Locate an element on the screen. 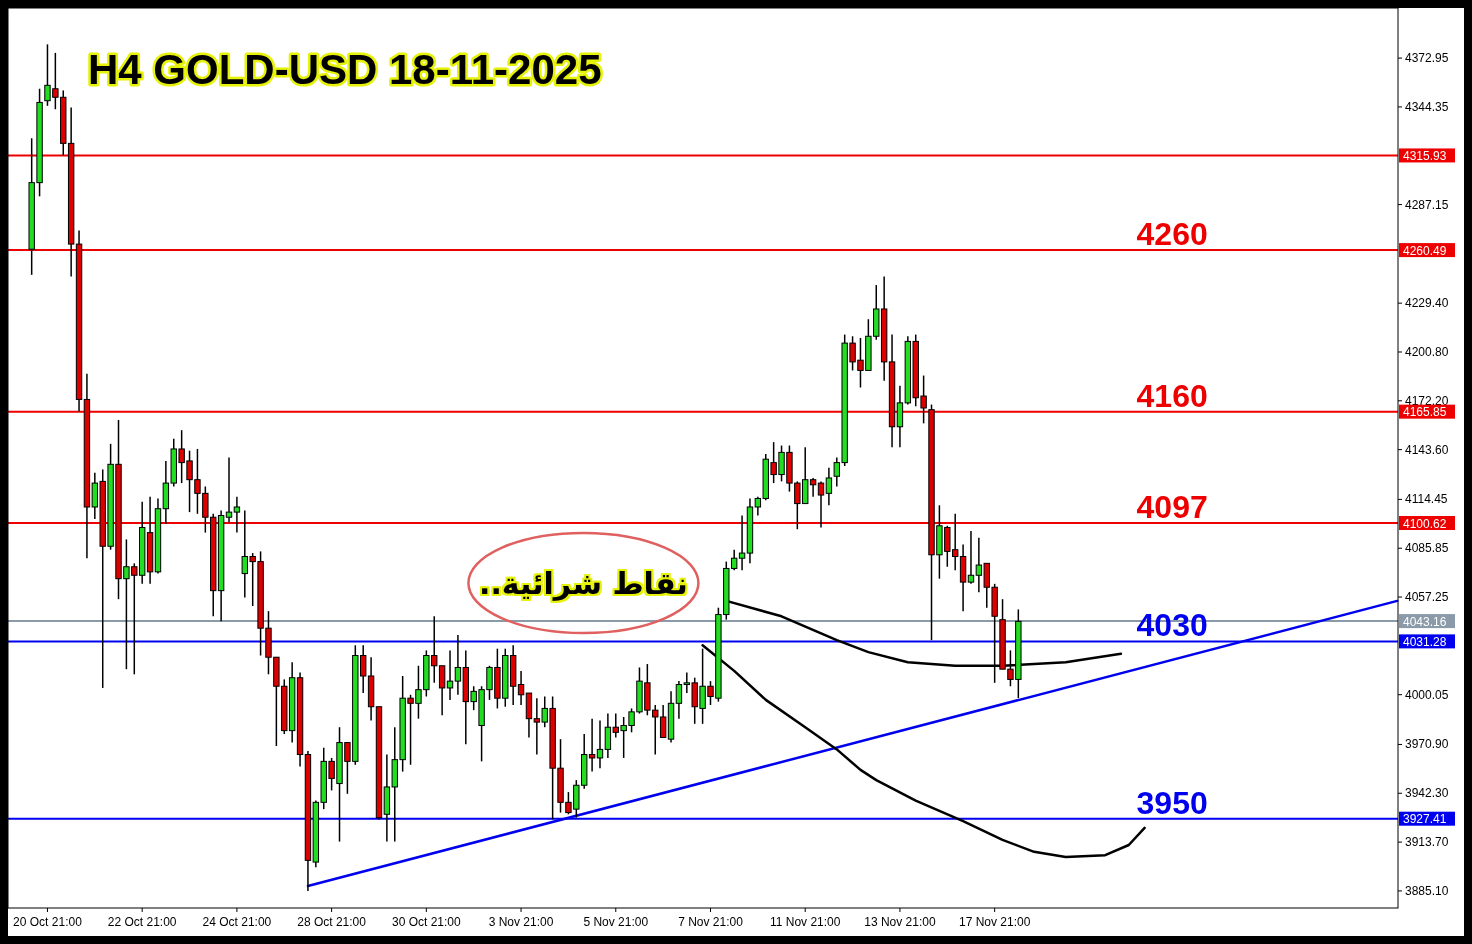  ref-line-label: 4043.16 is located at coordinates (1425, 621).